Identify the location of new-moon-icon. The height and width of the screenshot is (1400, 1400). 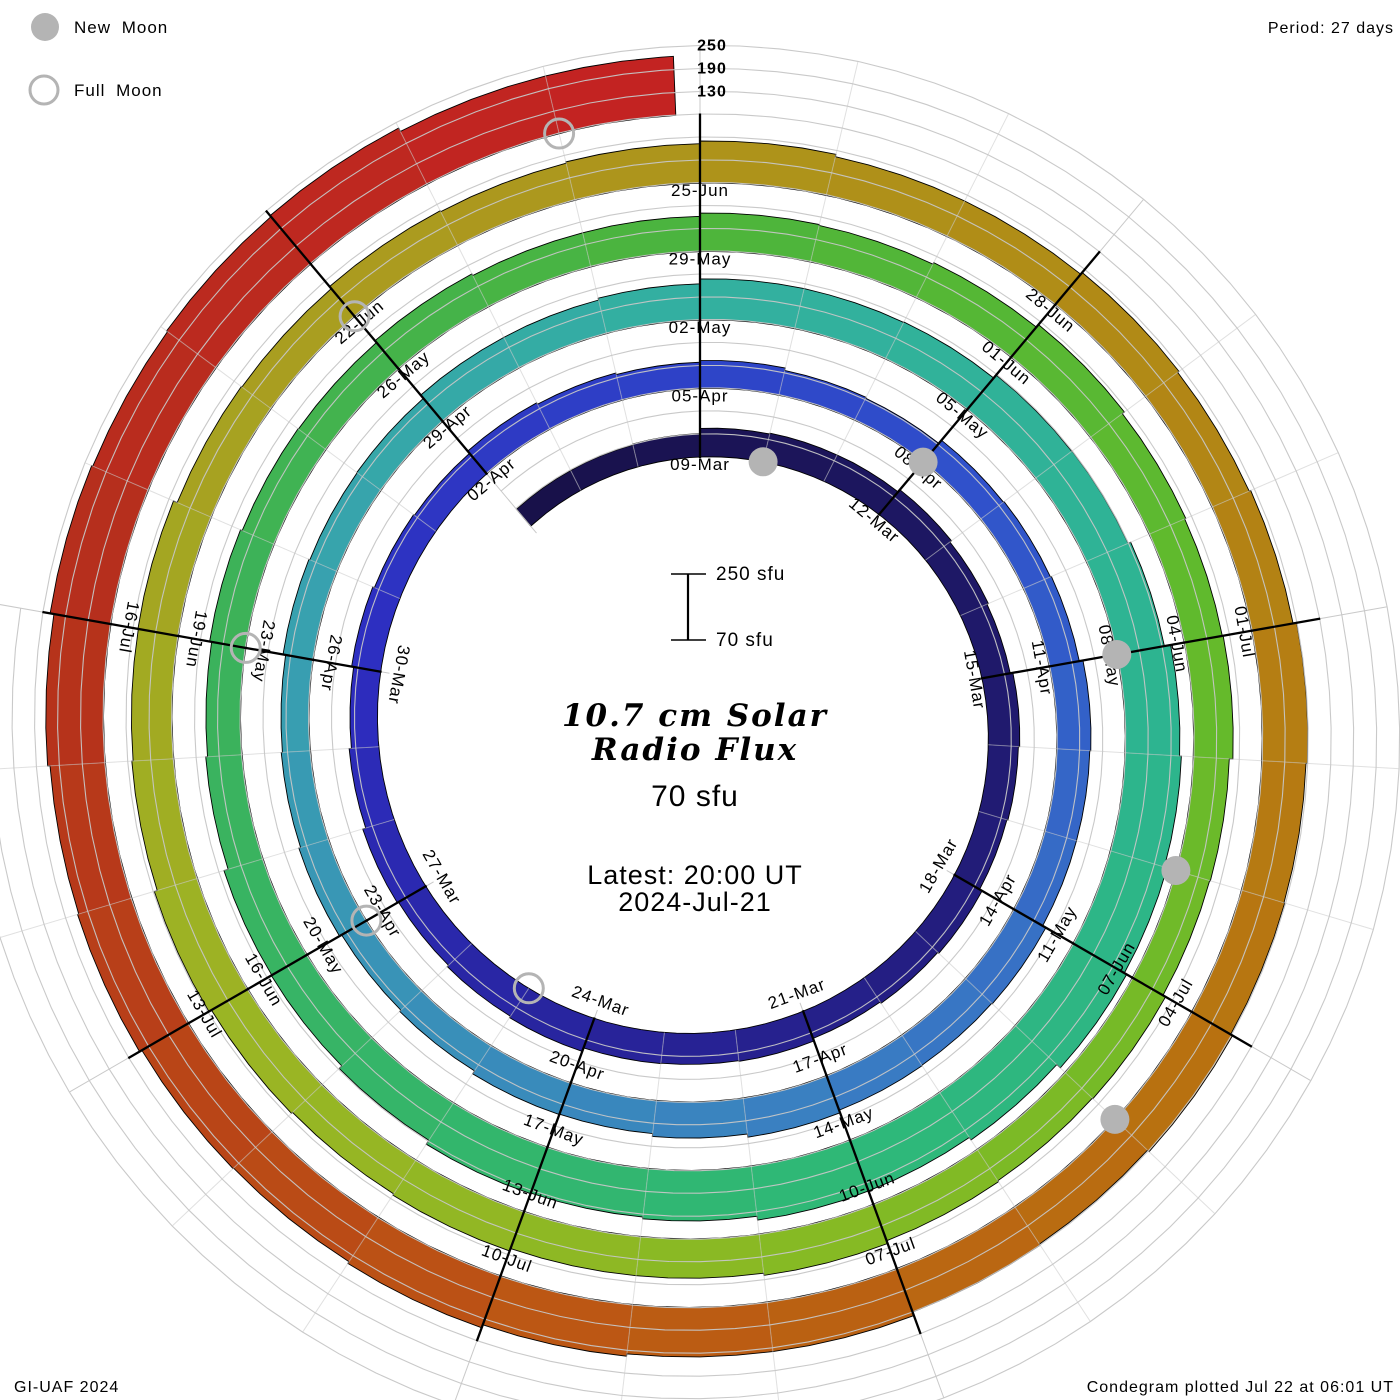
(45, 27).